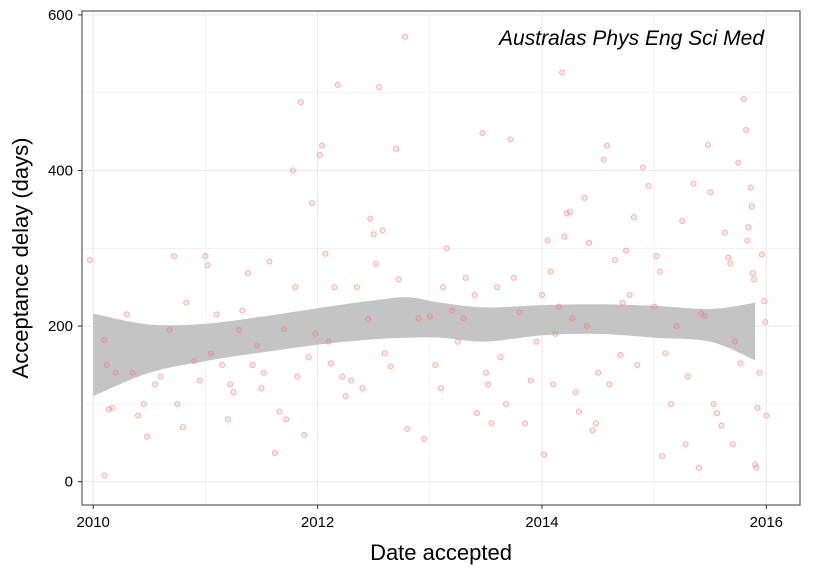  I want to click on x-tick-label: 2010, so click(93, 522).